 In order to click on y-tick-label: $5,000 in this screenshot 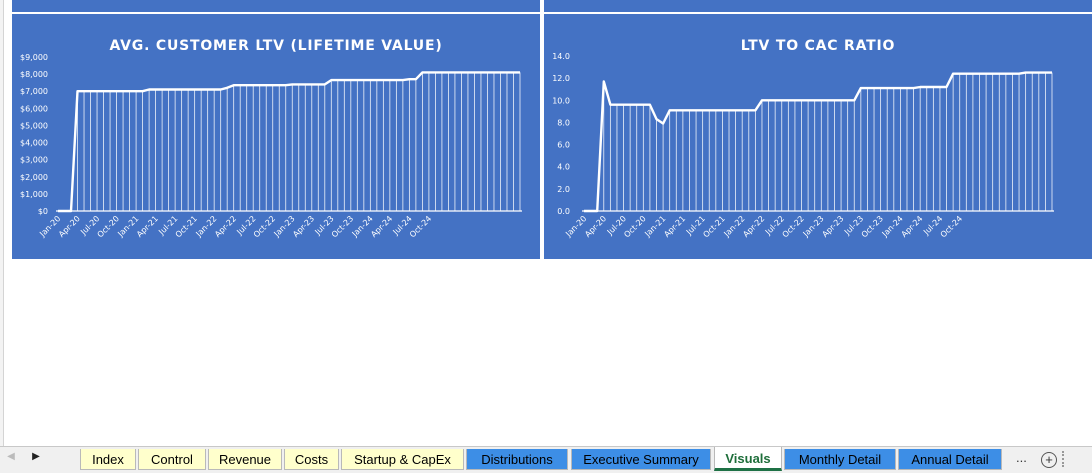, I will do `click(34, 125)`.